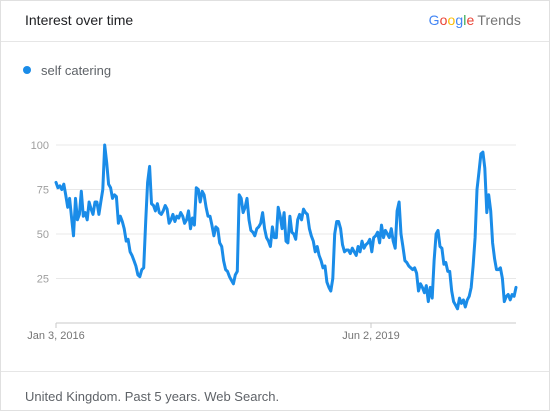 This screenshot has width=550, height=411. I want to click on y-tick-label: 100, so click(40, 146).